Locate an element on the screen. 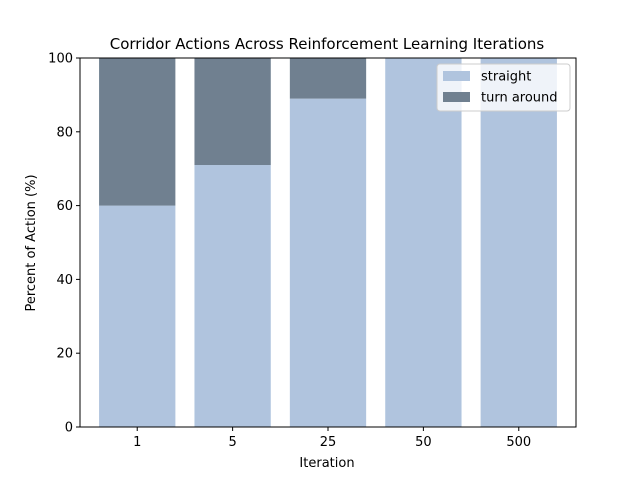 The height and width of the screenshot is (484, 640). legend: straight turn around is located at coordinates (503, 87).